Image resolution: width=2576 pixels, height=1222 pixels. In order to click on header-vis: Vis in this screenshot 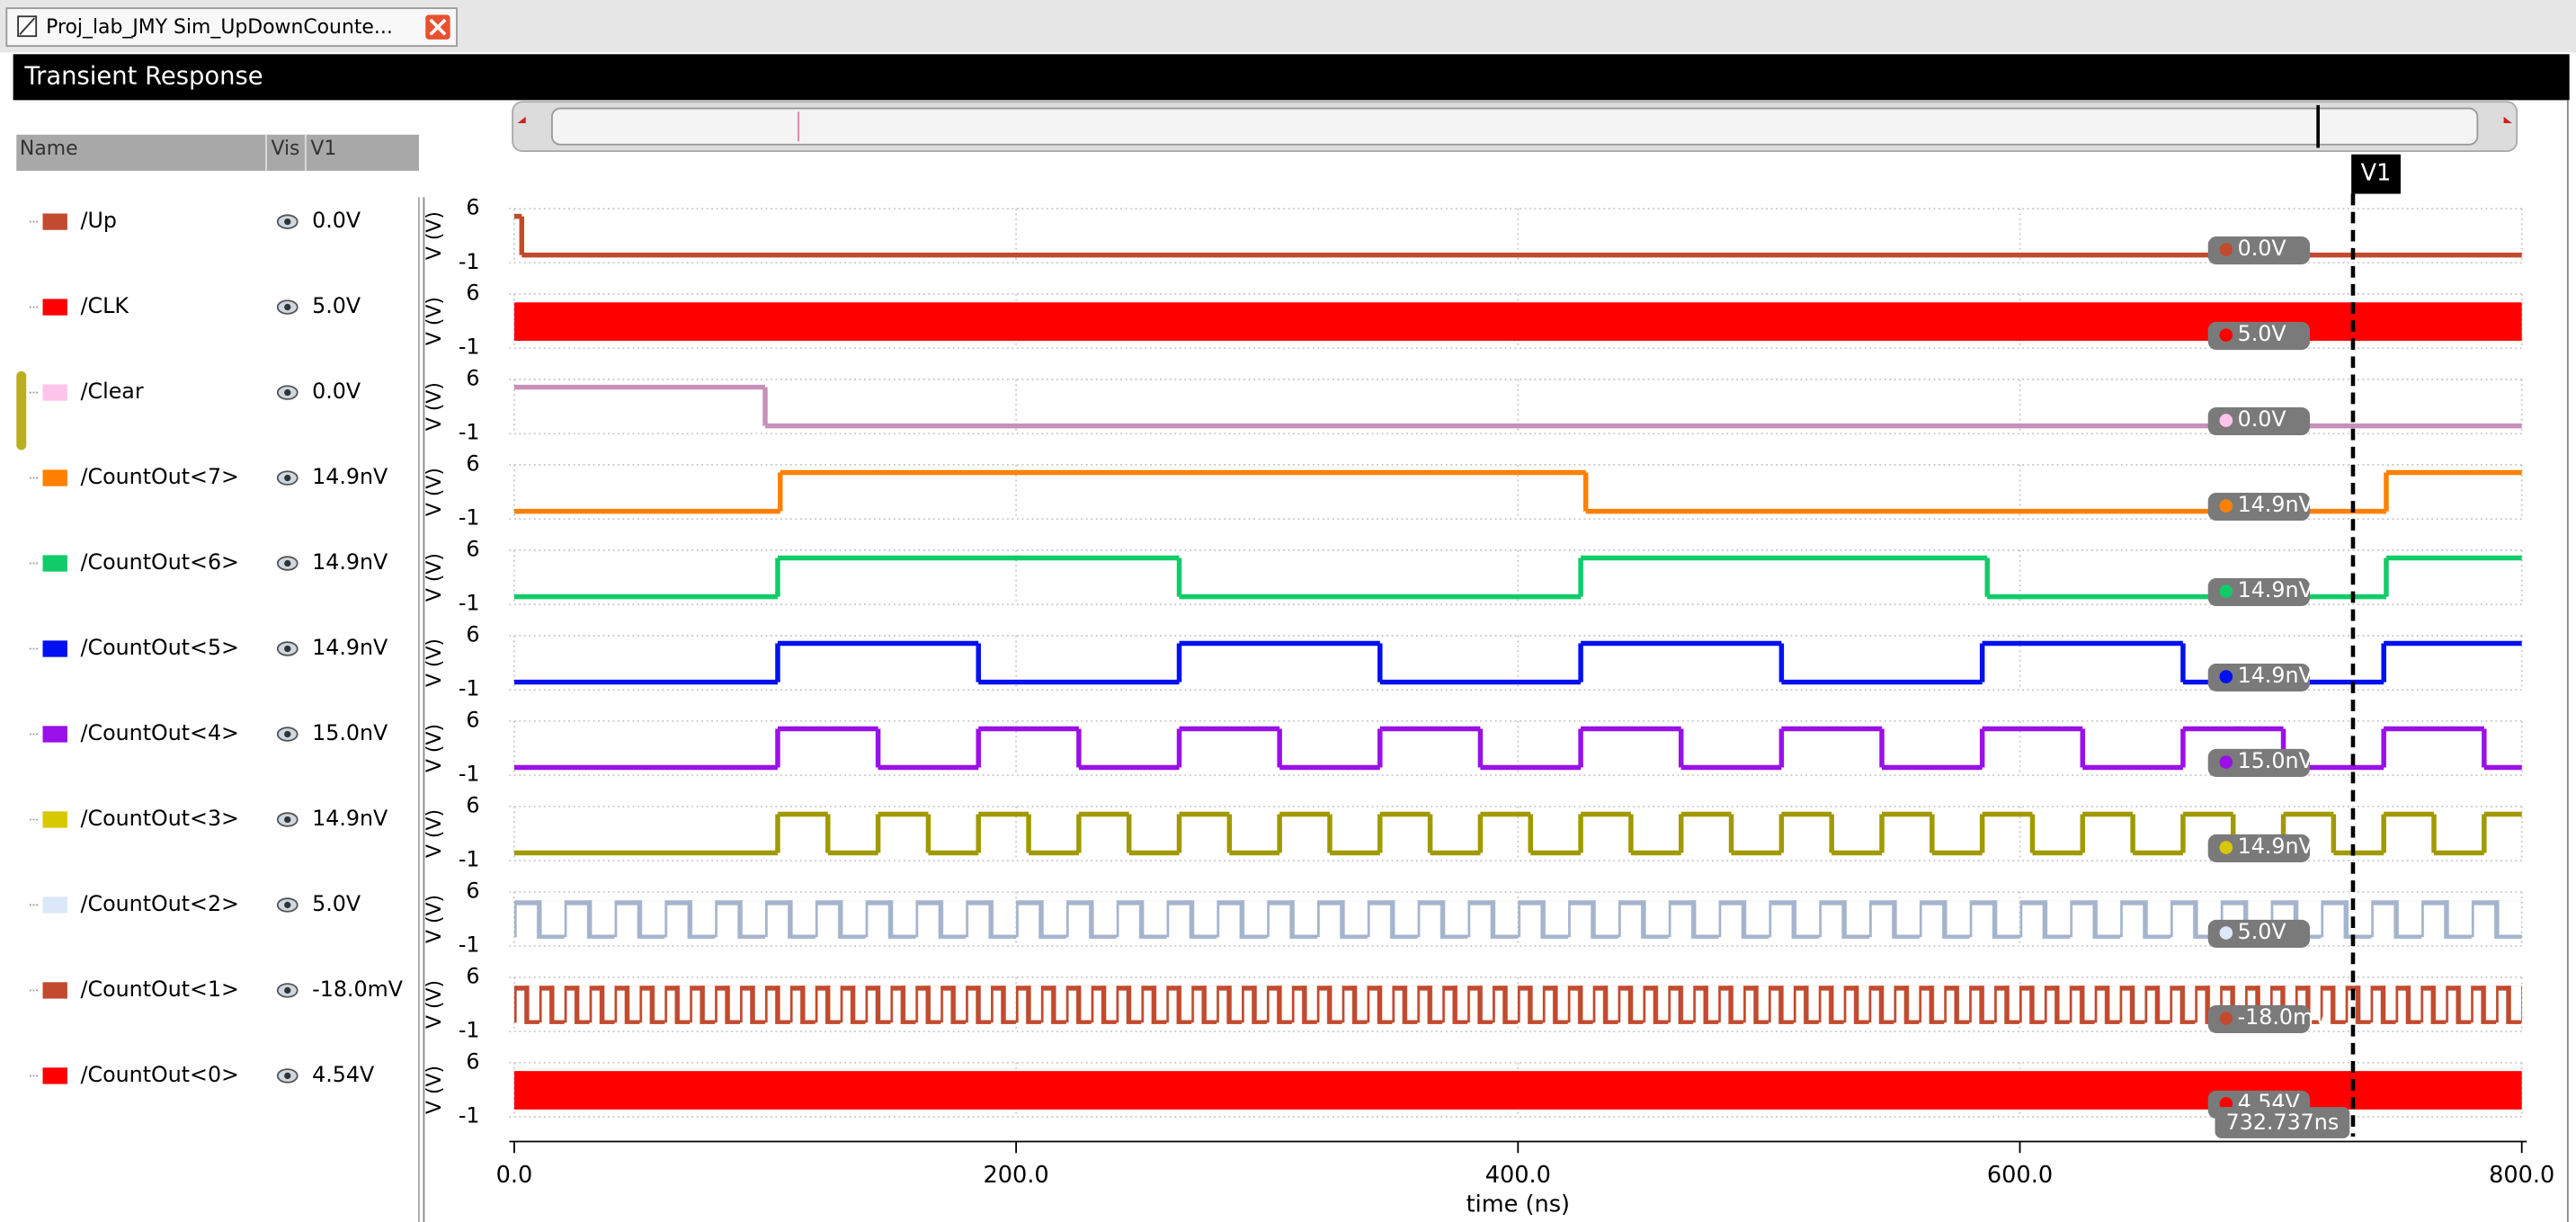, I will do `click(285, 149)`.